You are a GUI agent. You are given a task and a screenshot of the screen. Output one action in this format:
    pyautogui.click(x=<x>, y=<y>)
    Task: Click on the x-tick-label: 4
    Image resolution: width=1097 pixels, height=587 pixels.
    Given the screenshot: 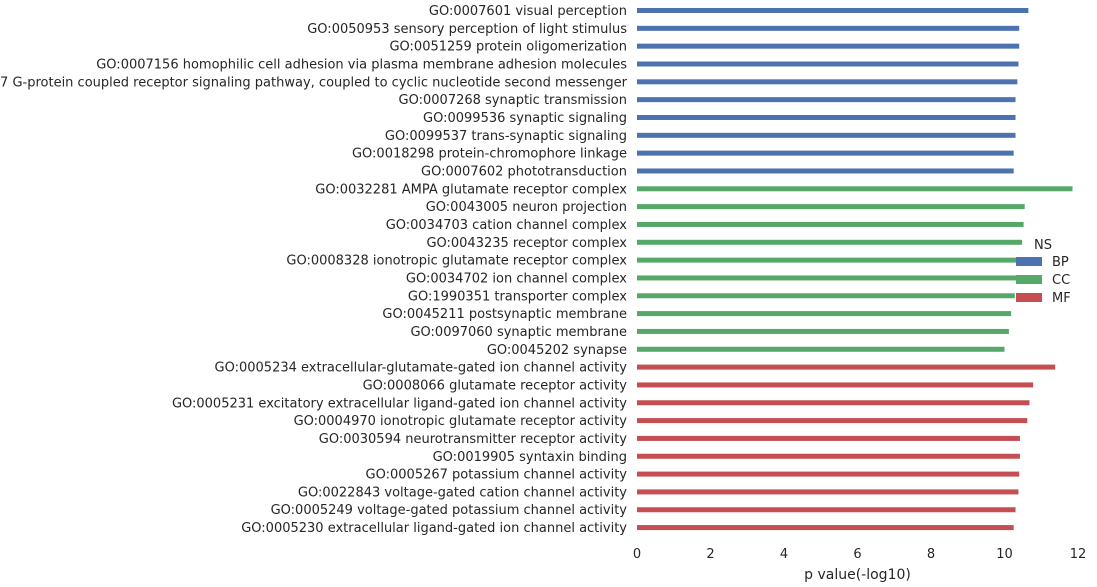 What is the action you would take?
    pyautogui.click(x=784, y=554)
    